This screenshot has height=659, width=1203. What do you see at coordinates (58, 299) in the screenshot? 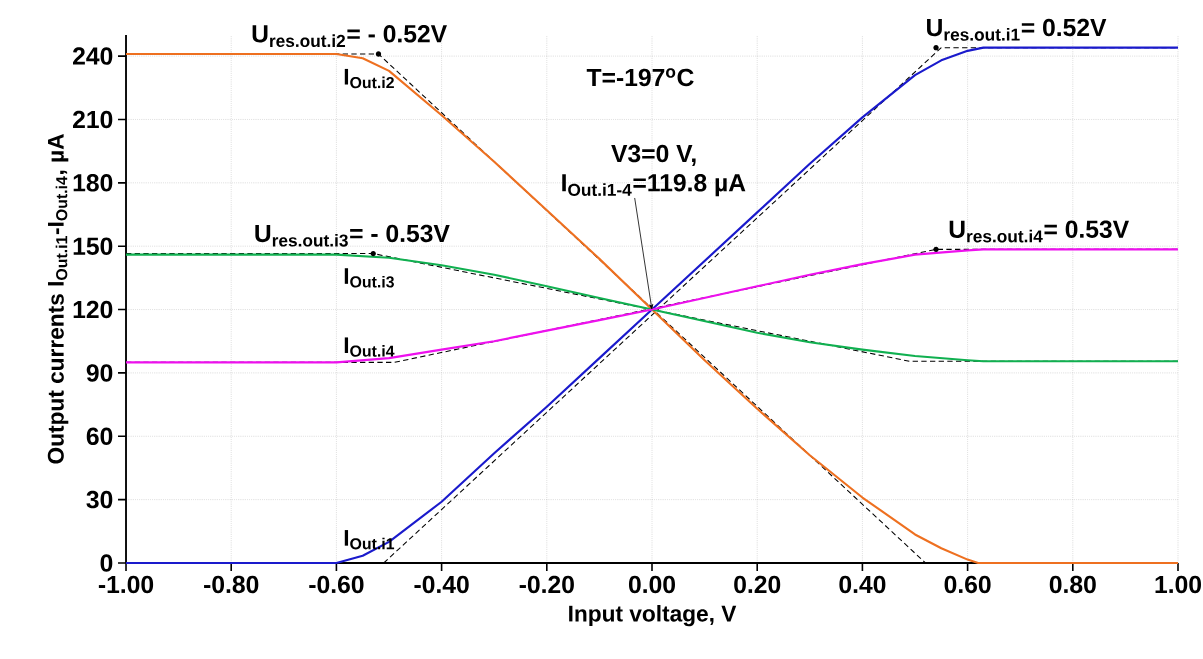
I see `y-axis-title: Output currents I$_{Out.i1}$-I$_{Out.i4}$, µA` at bounding box center [58, 299].